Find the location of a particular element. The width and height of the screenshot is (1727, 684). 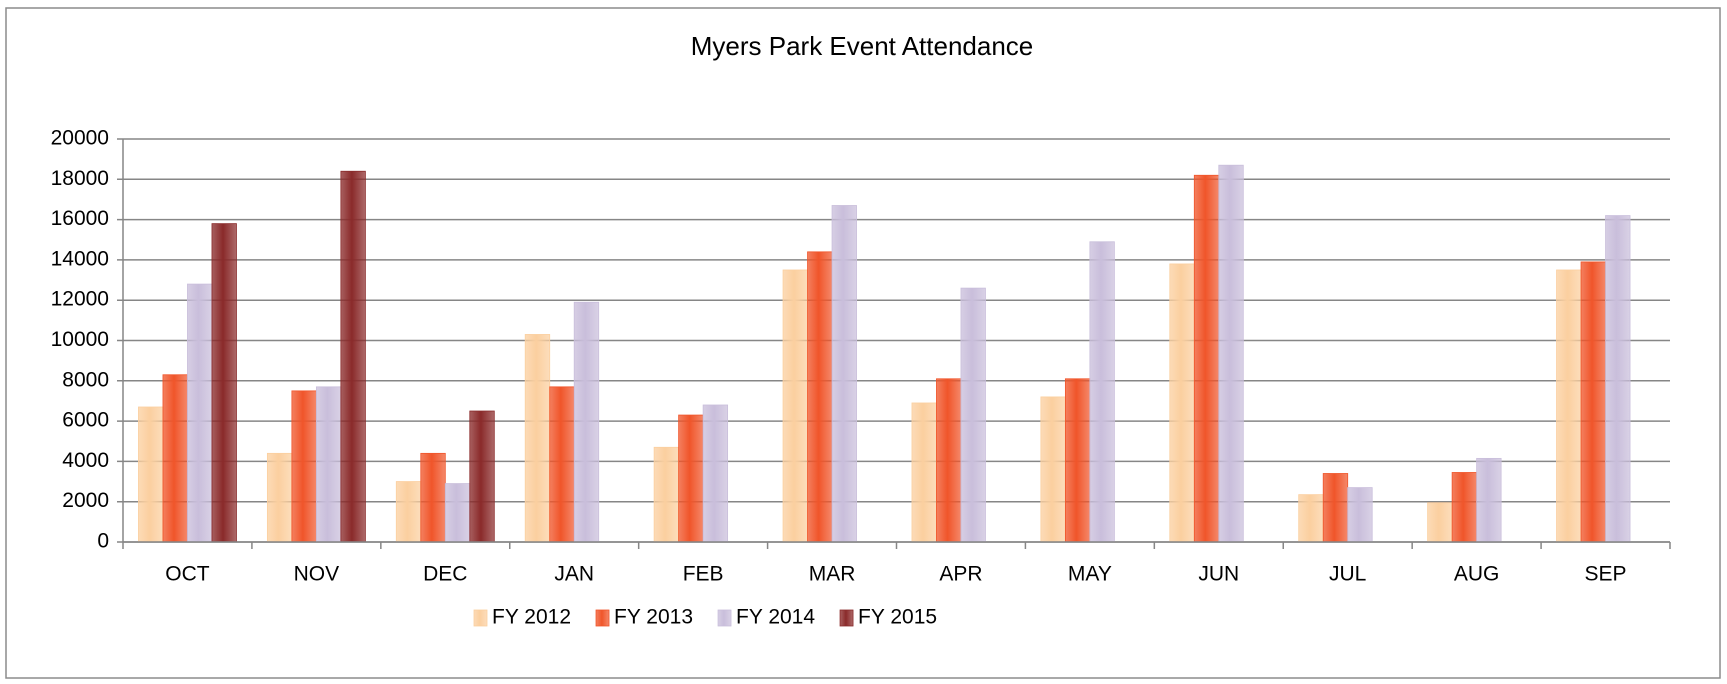

x-tick-label: APR is located at coordinates (960, 574).